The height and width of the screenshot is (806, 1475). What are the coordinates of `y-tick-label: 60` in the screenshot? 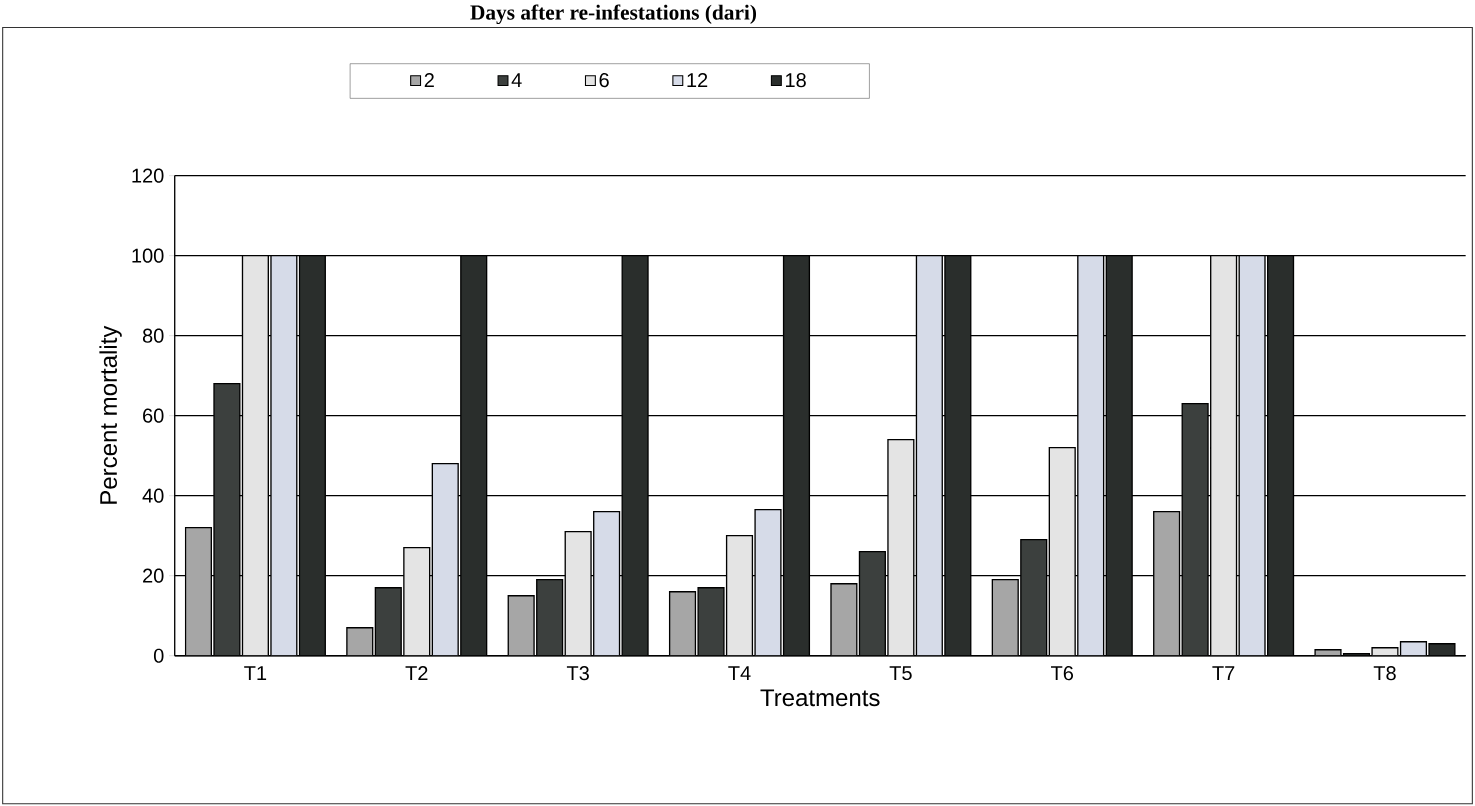 It's located at (153, 415).